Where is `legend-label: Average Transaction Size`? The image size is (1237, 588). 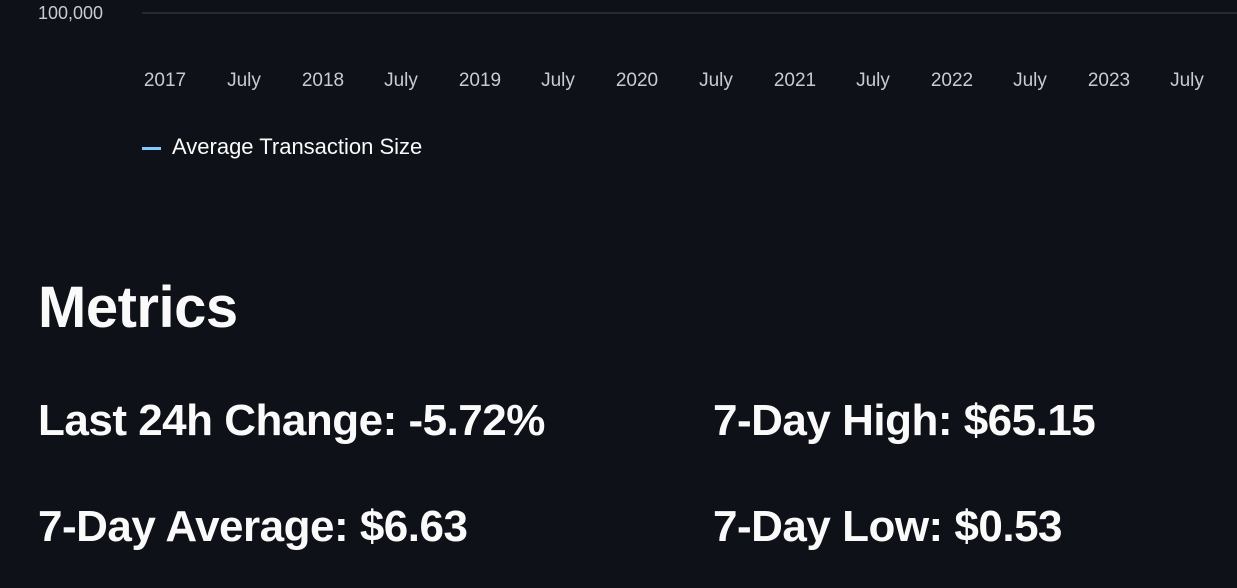
legend-label: Average Transaction Size is located at coordinates (297, 146).